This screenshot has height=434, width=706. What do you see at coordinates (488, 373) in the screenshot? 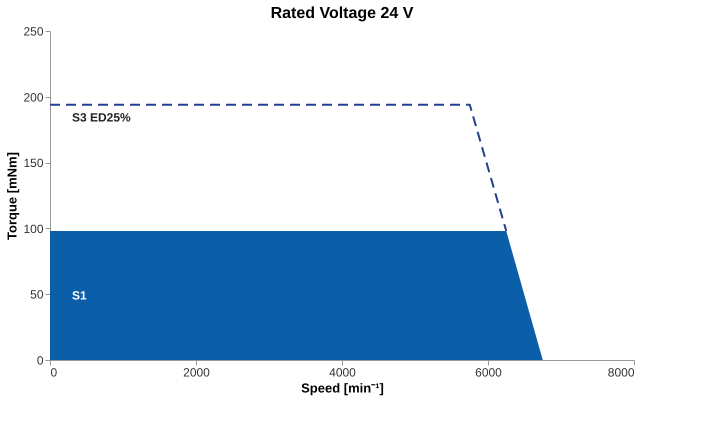
I see `x-tick-label: 6000` at bounding box center [488, 373].